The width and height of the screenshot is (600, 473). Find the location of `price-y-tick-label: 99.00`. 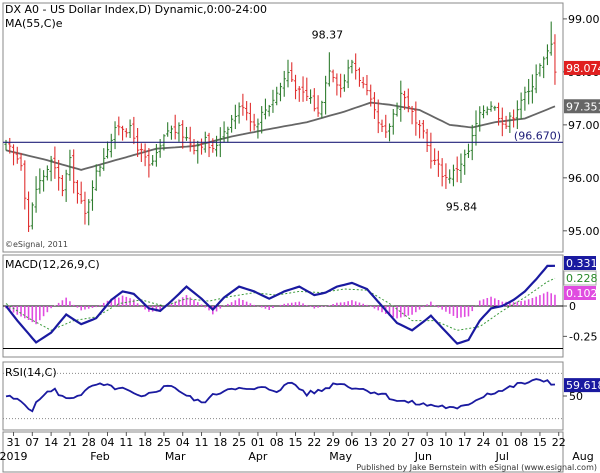

price-y-tick-label: 99.00 is located at coordinates (584, 19).